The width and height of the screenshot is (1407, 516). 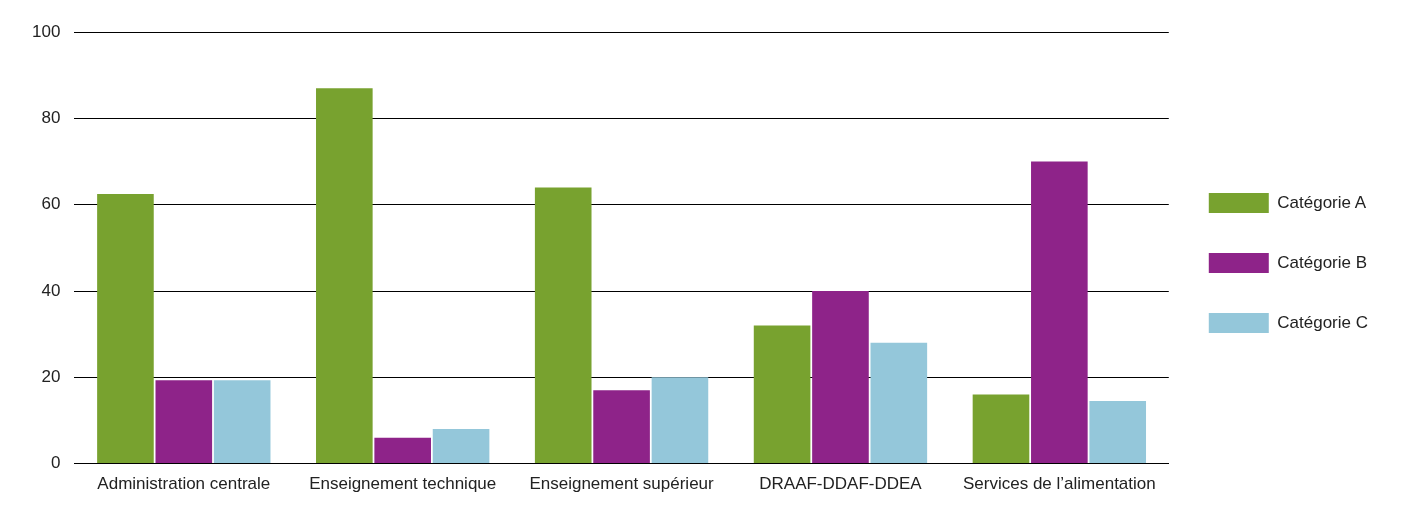 I want to click on legend-label: Catégorie A, so click(x=1322, y=202).